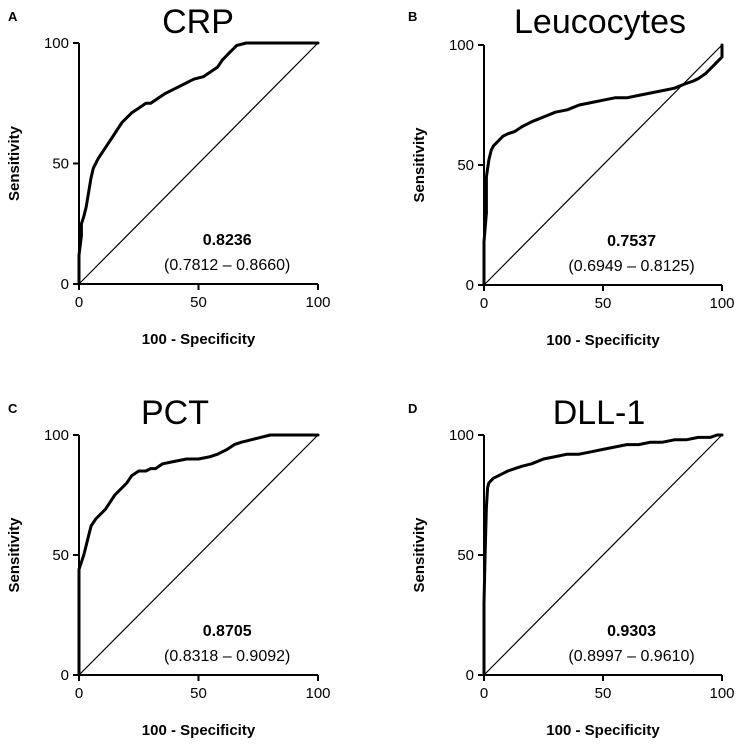 This screenshot has height=745, width=742. What do you see at coordinates (227, 265) in the screenshot?
I see `auc-confidence-interval: (0.7812 – 0.8660)` at bounding box center [227, 265].